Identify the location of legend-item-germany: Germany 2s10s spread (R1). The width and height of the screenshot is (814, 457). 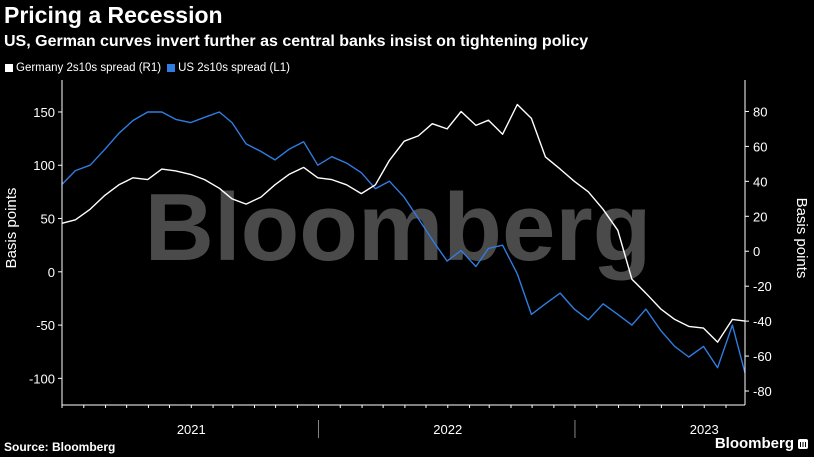
(83, 68).